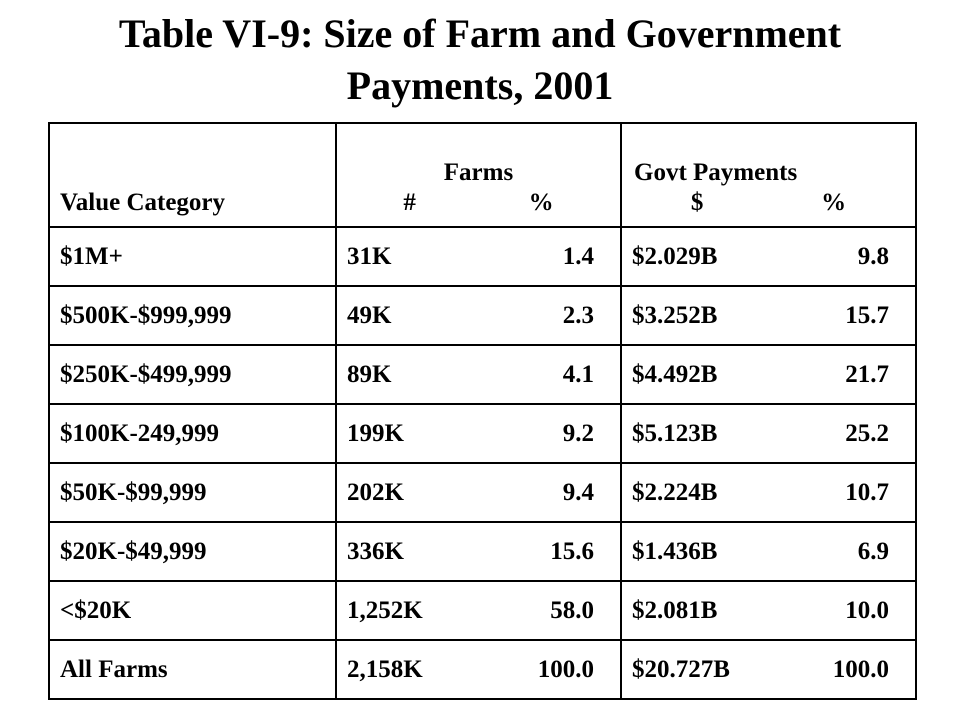 Image resolution: width=960 pixels, height=720 pixels. I want to click on row-payments: $5.123B 25.2, so click(768, 433).